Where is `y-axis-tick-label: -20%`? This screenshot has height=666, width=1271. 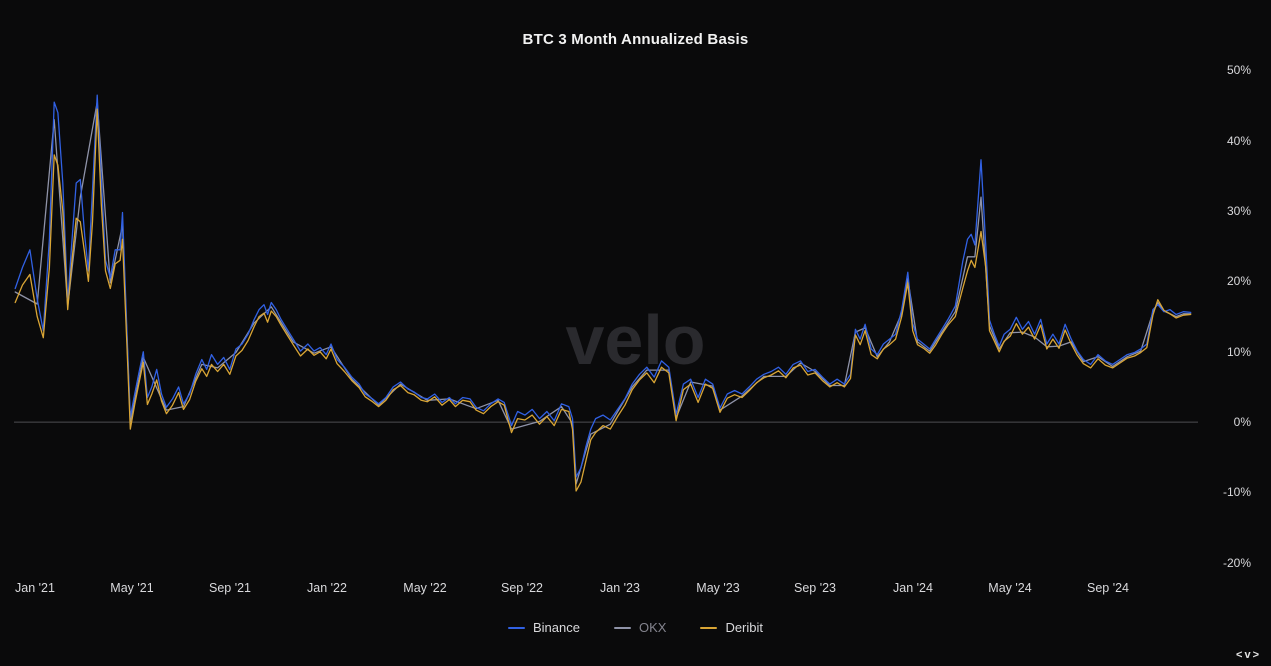
y-axis-tick-label: -20% is located at coordinates (1236, 563).